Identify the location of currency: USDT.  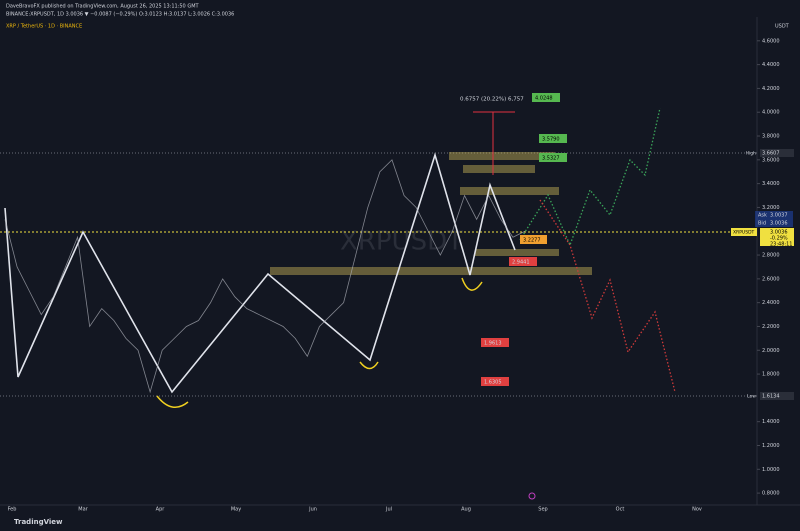
(782, 27).